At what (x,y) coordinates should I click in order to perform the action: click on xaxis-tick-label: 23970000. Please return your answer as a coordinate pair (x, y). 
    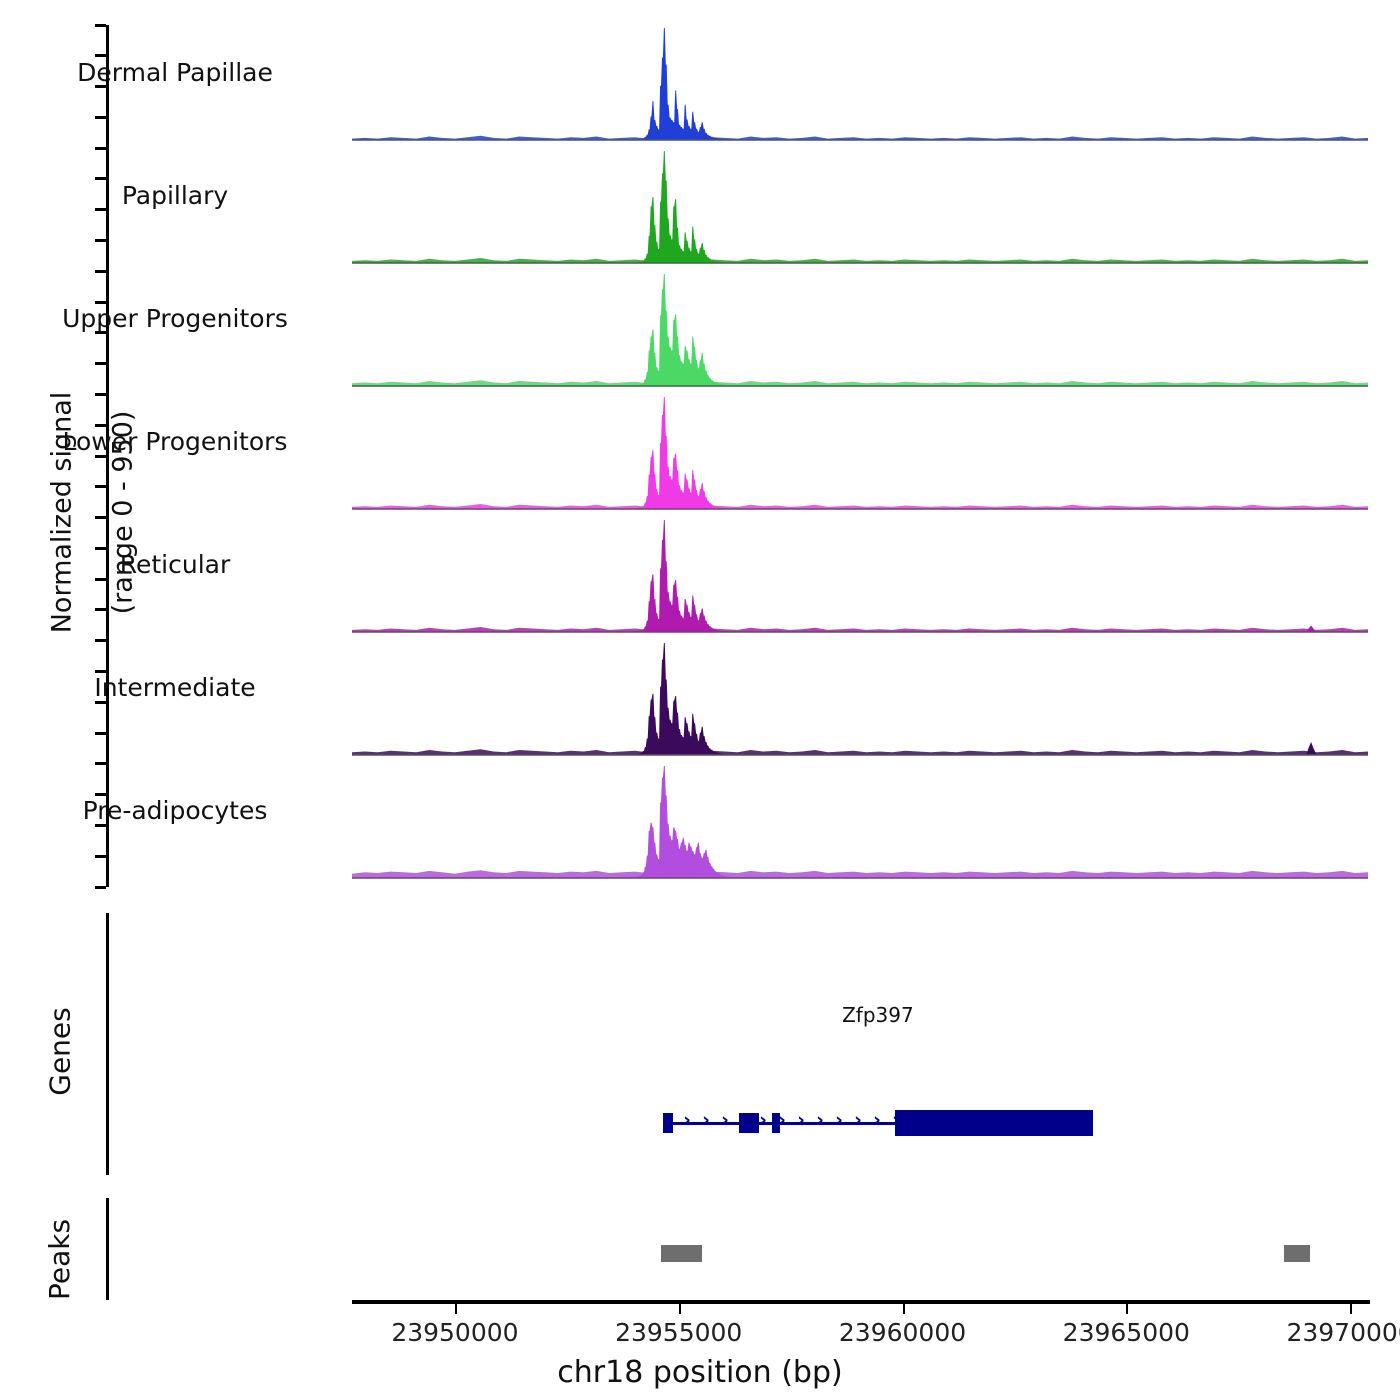
    Looking at the image, I should click on (1343, 1332).